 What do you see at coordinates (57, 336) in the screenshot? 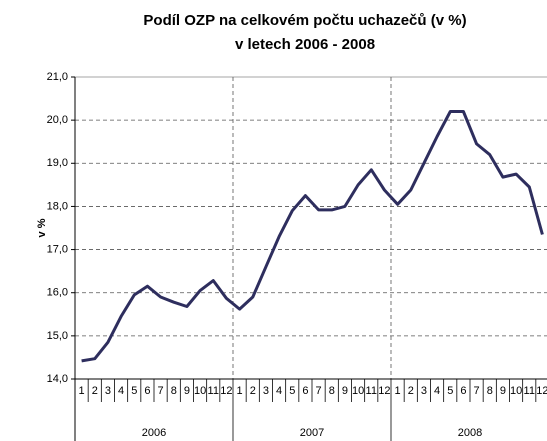
I see `y-tick-label: 15,0` at bounding box center [57, 336].